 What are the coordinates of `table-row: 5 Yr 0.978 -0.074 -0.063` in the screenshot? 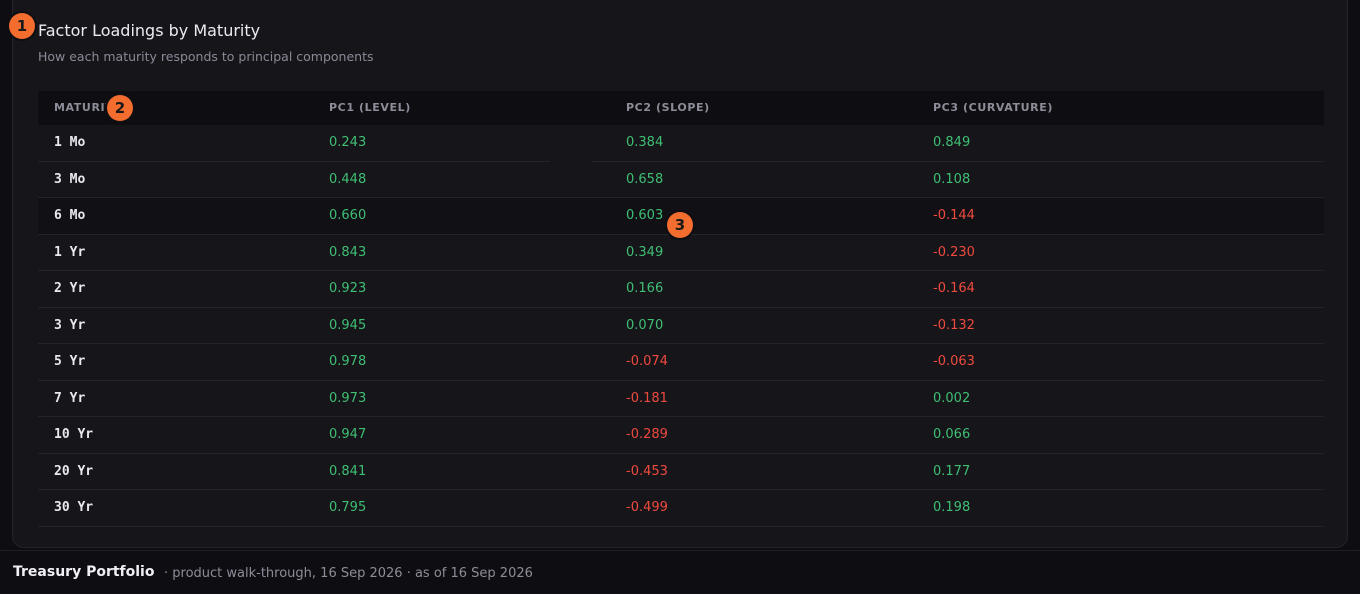 It's located at (681, 362).